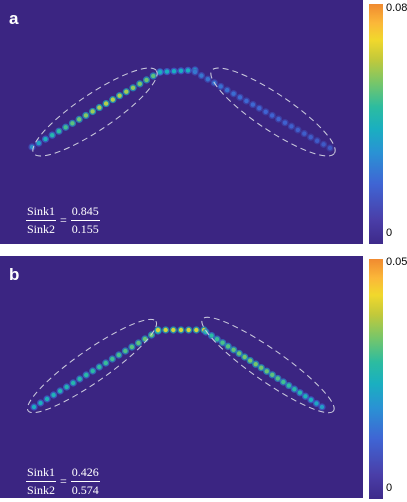  Describe the element at coordinates (92, 366) in the screenshot. I see `sink1-ellipse-b` at that location.